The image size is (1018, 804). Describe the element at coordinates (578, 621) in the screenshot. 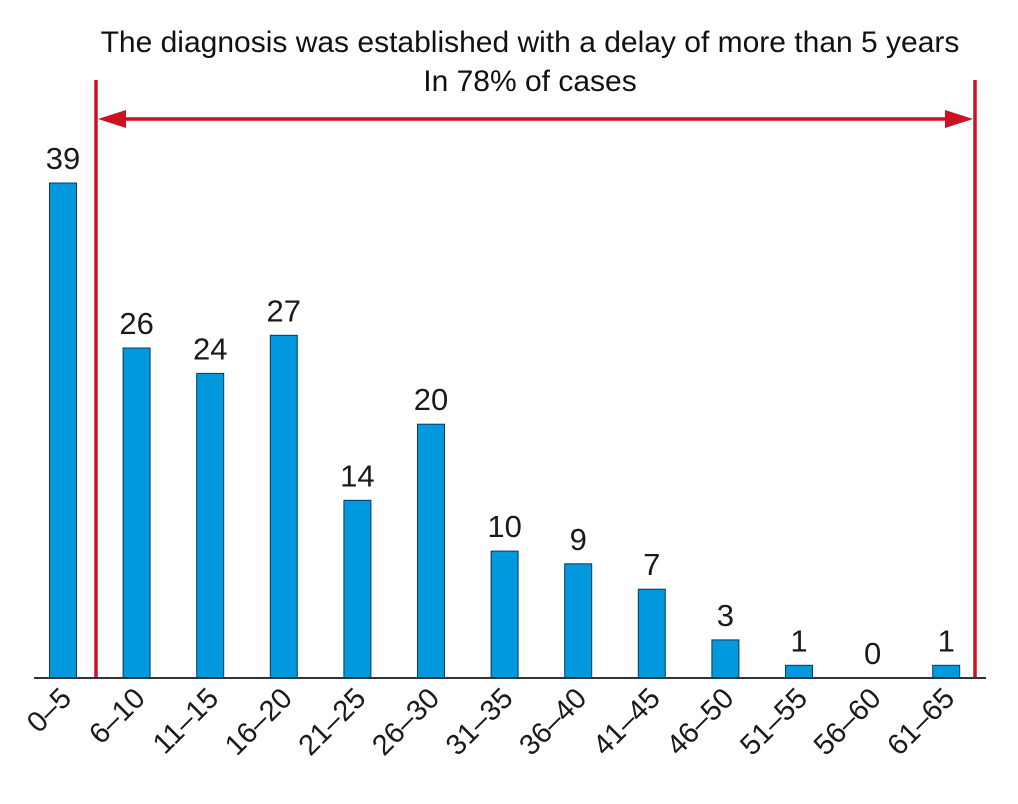

I see `bar-36–40` at that location.